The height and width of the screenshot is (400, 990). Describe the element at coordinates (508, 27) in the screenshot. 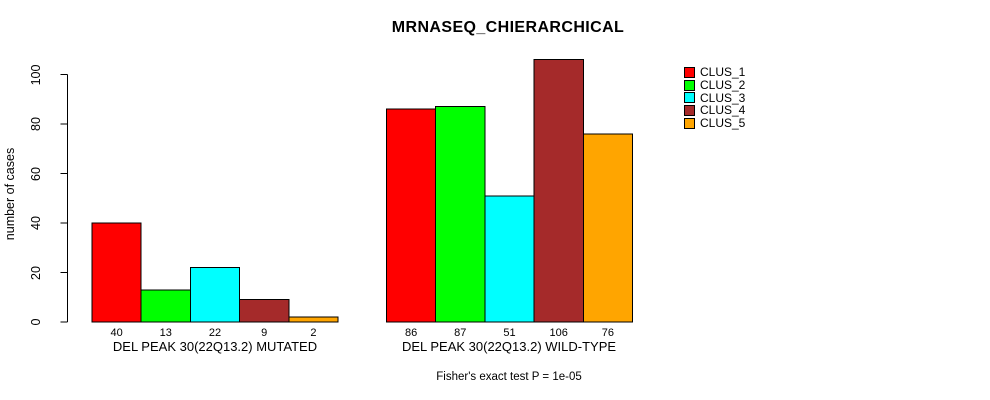

I see `chart-title: MRNASEQ_CHIERARCHICAL` at that location.